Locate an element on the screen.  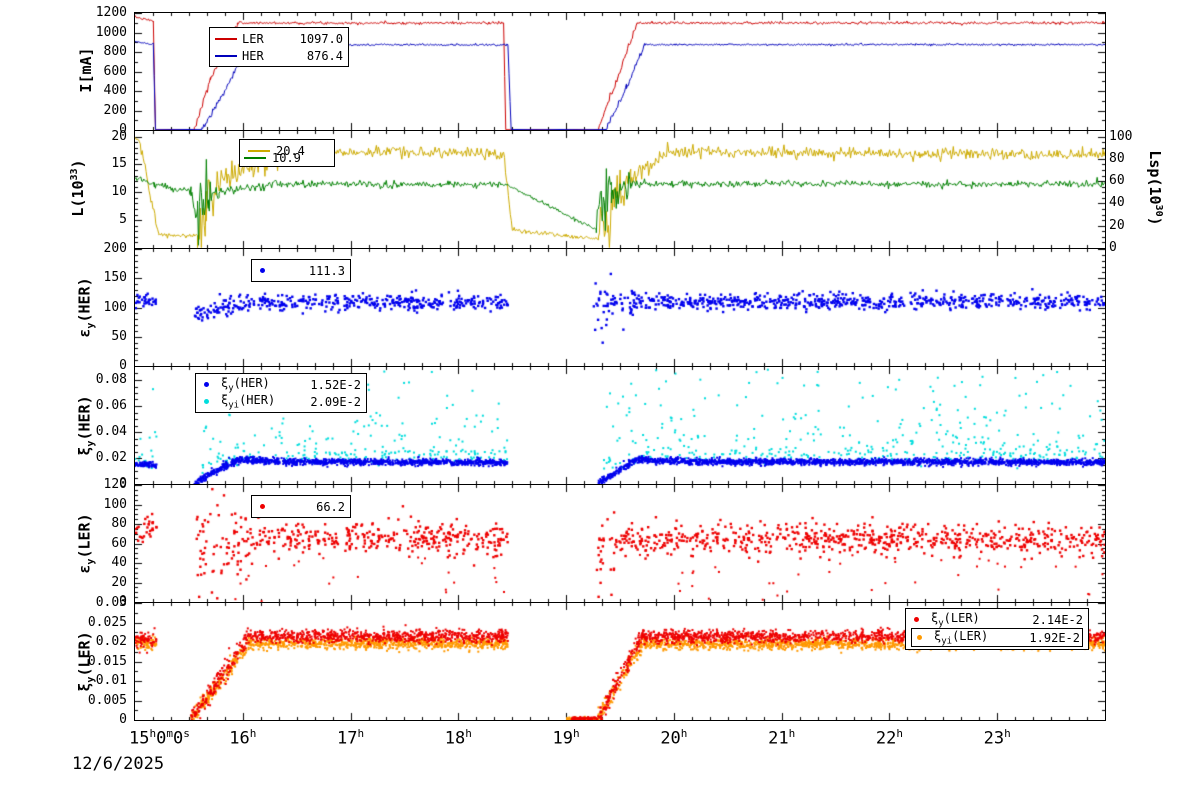
legend-label: ξyi(HER) is located at coordinates (248, 401).